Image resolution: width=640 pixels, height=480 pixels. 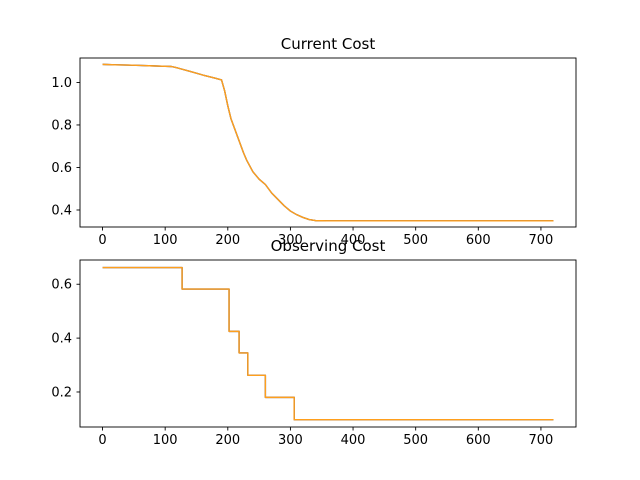 I want to click on y-tick-label: 1.0, so click(x=61, y=83).